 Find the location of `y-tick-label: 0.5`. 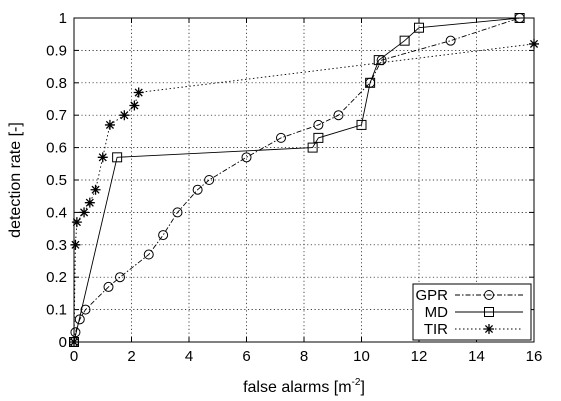

y-tick-label: 0.5 is located at coordinates (56, 180).